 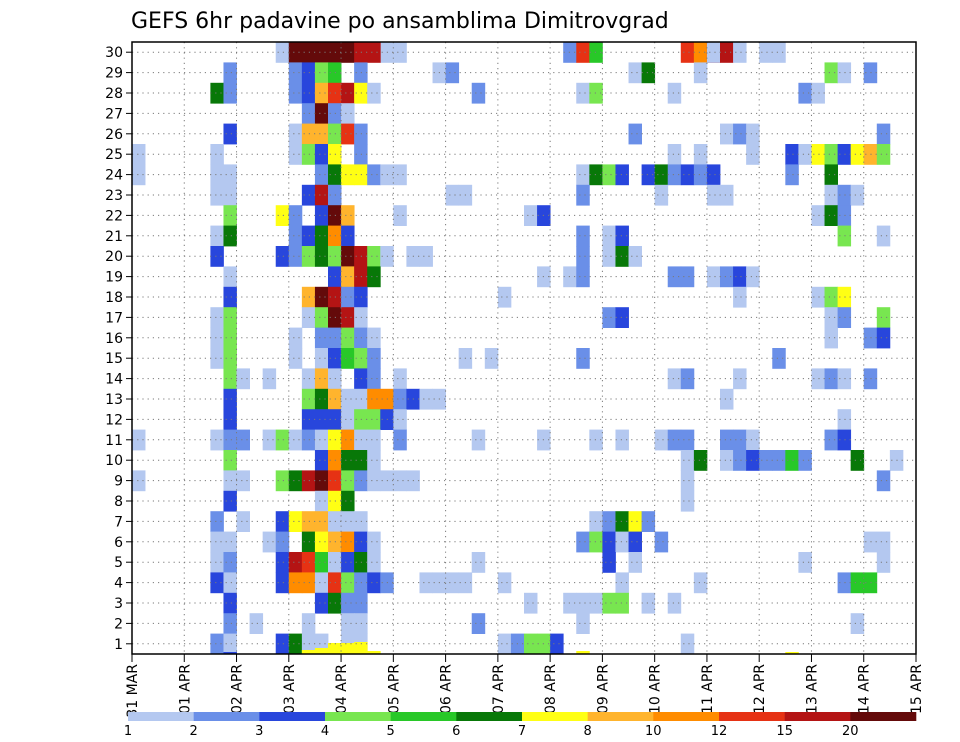 What do you see at coordinates (394, 689) in the screenshot?
I see `x-tick-label: 05 APR` at bounding box center [394, 689].